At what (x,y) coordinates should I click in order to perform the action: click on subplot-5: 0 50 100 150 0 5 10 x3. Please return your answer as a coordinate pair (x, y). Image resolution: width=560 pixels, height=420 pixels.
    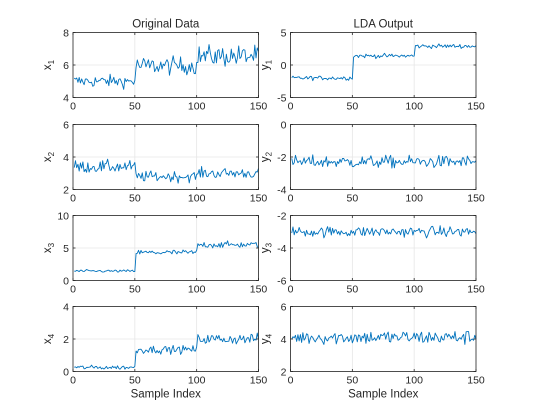
    Looking at the image, I should click on (154, 252).